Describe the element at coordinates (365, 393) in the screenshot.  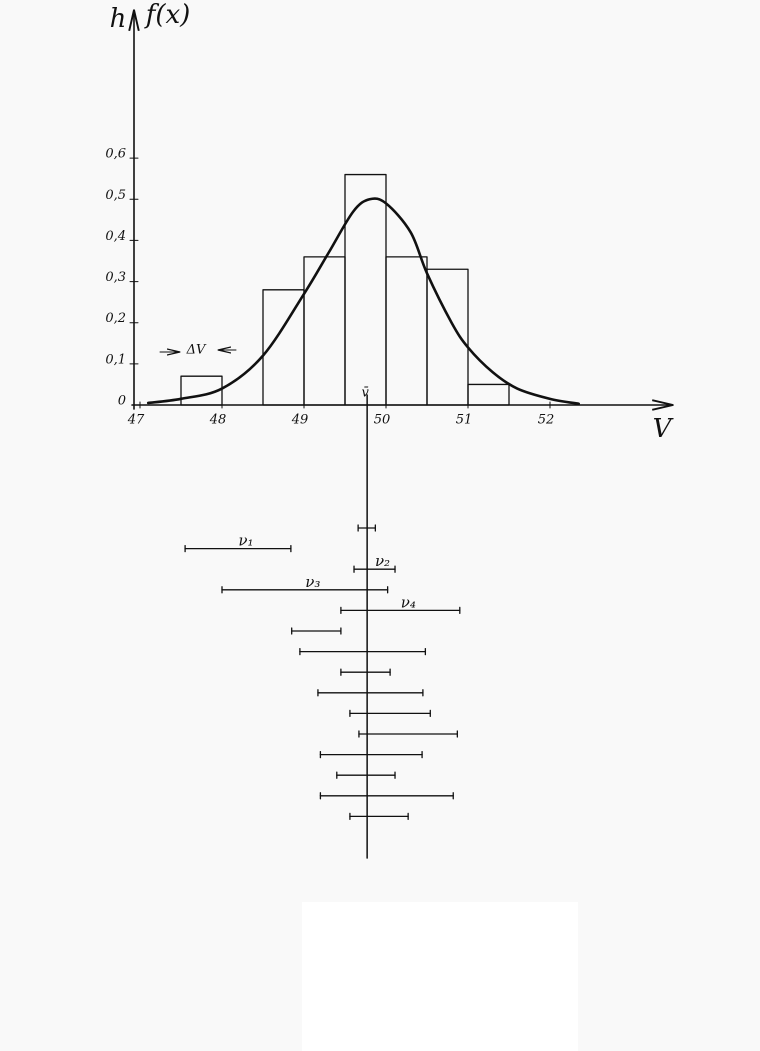
I see `mean-label: v̄` at that location.